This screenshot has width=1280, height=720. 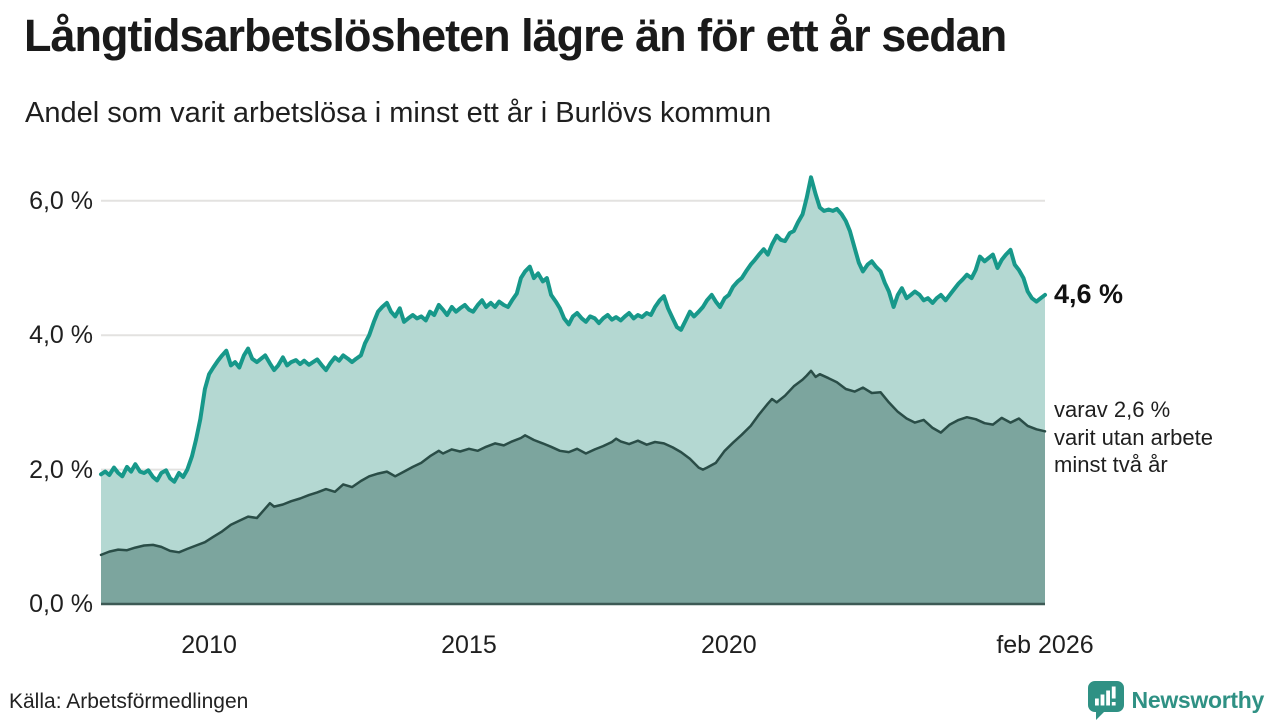 I want to click on y-axis-label-0: 0,0 %, so click(x=61, y=604).